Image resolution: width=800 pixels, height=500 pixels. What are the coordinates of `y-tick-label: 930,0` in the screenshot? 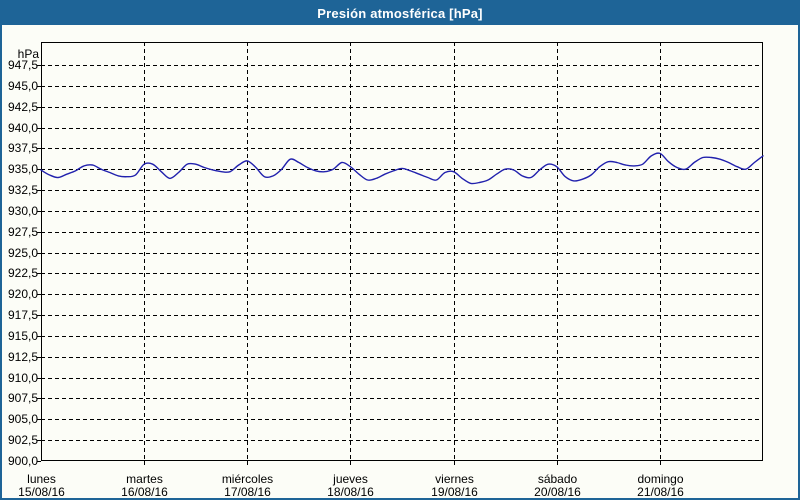 It's located at (23, 211).